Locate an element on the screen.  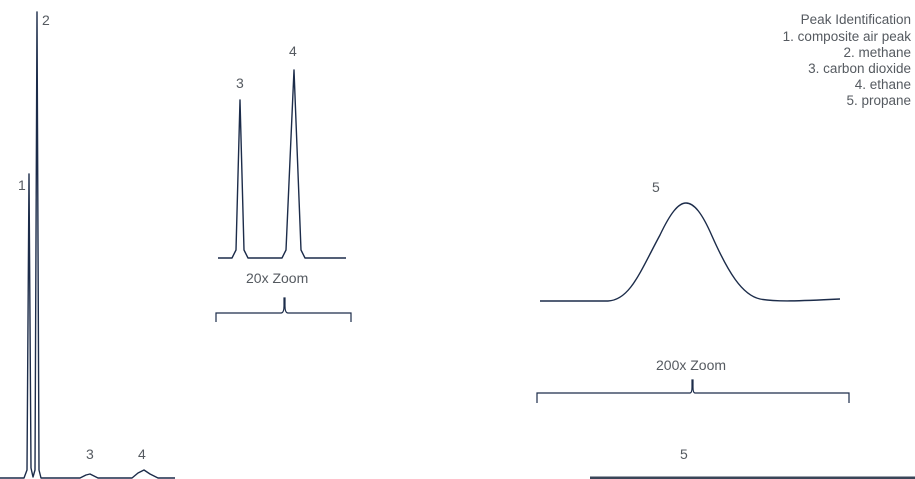
legend-entry-4: 4. ethane is located at coordinates (883, 84).